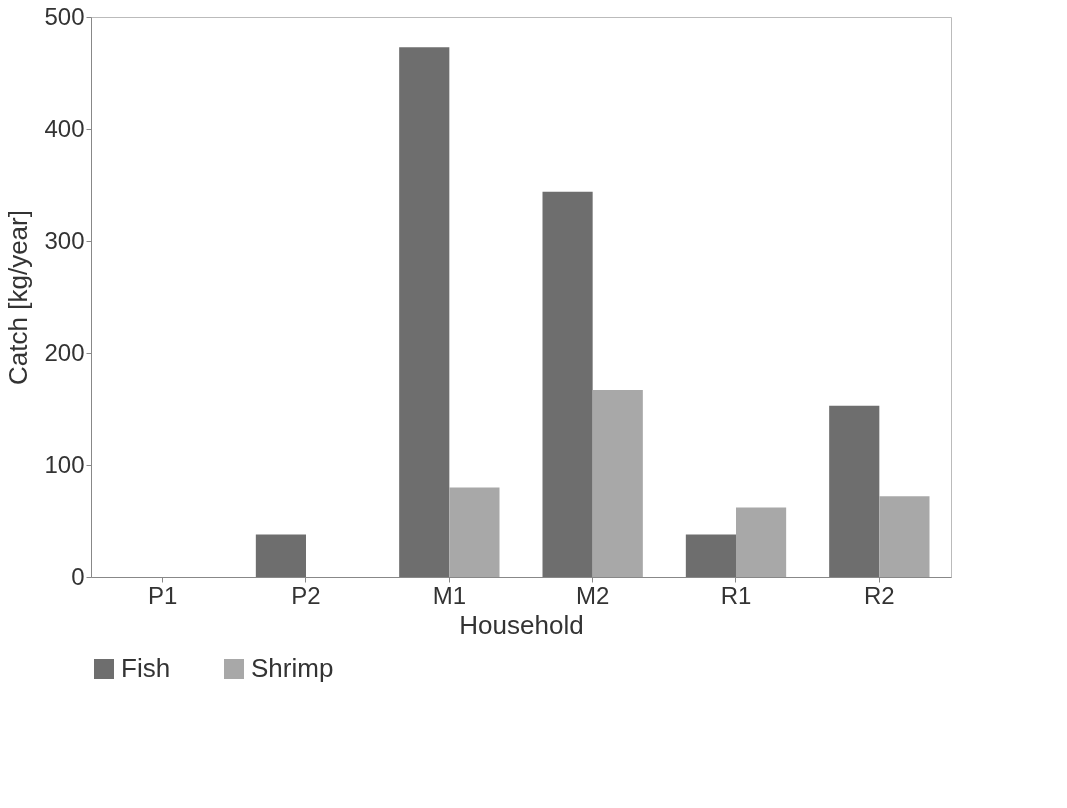 The width and height of the screenshot is (1067, 808). Describe the element at coordinates (162, 595) in the screenshot. I see `x-tick-label: P1` at that location.